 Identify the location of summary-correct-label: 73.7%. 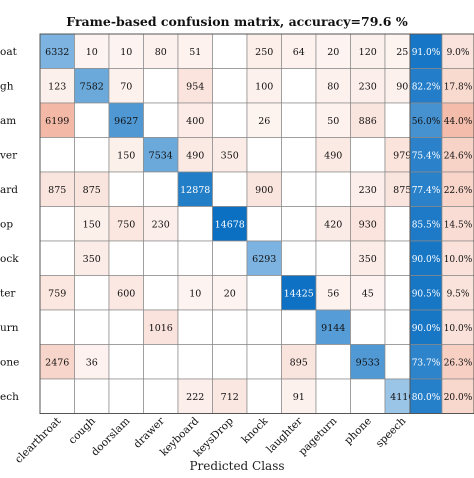
(426, 363).